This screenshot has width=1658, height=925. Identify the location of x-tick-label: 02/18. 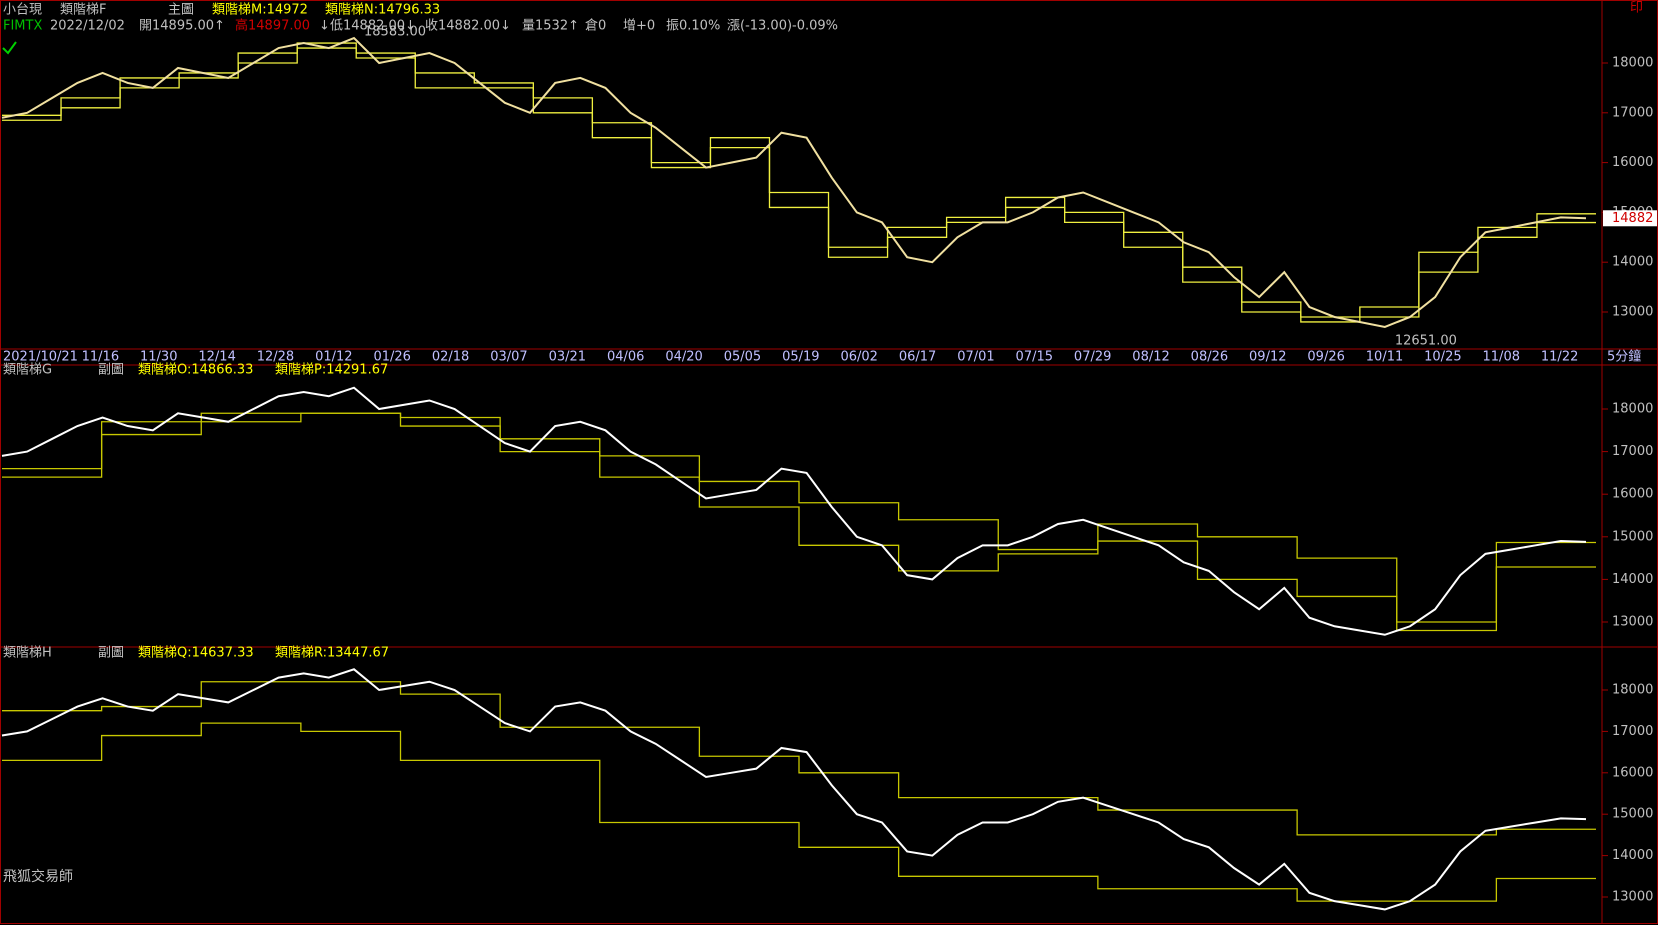
(450, 357).